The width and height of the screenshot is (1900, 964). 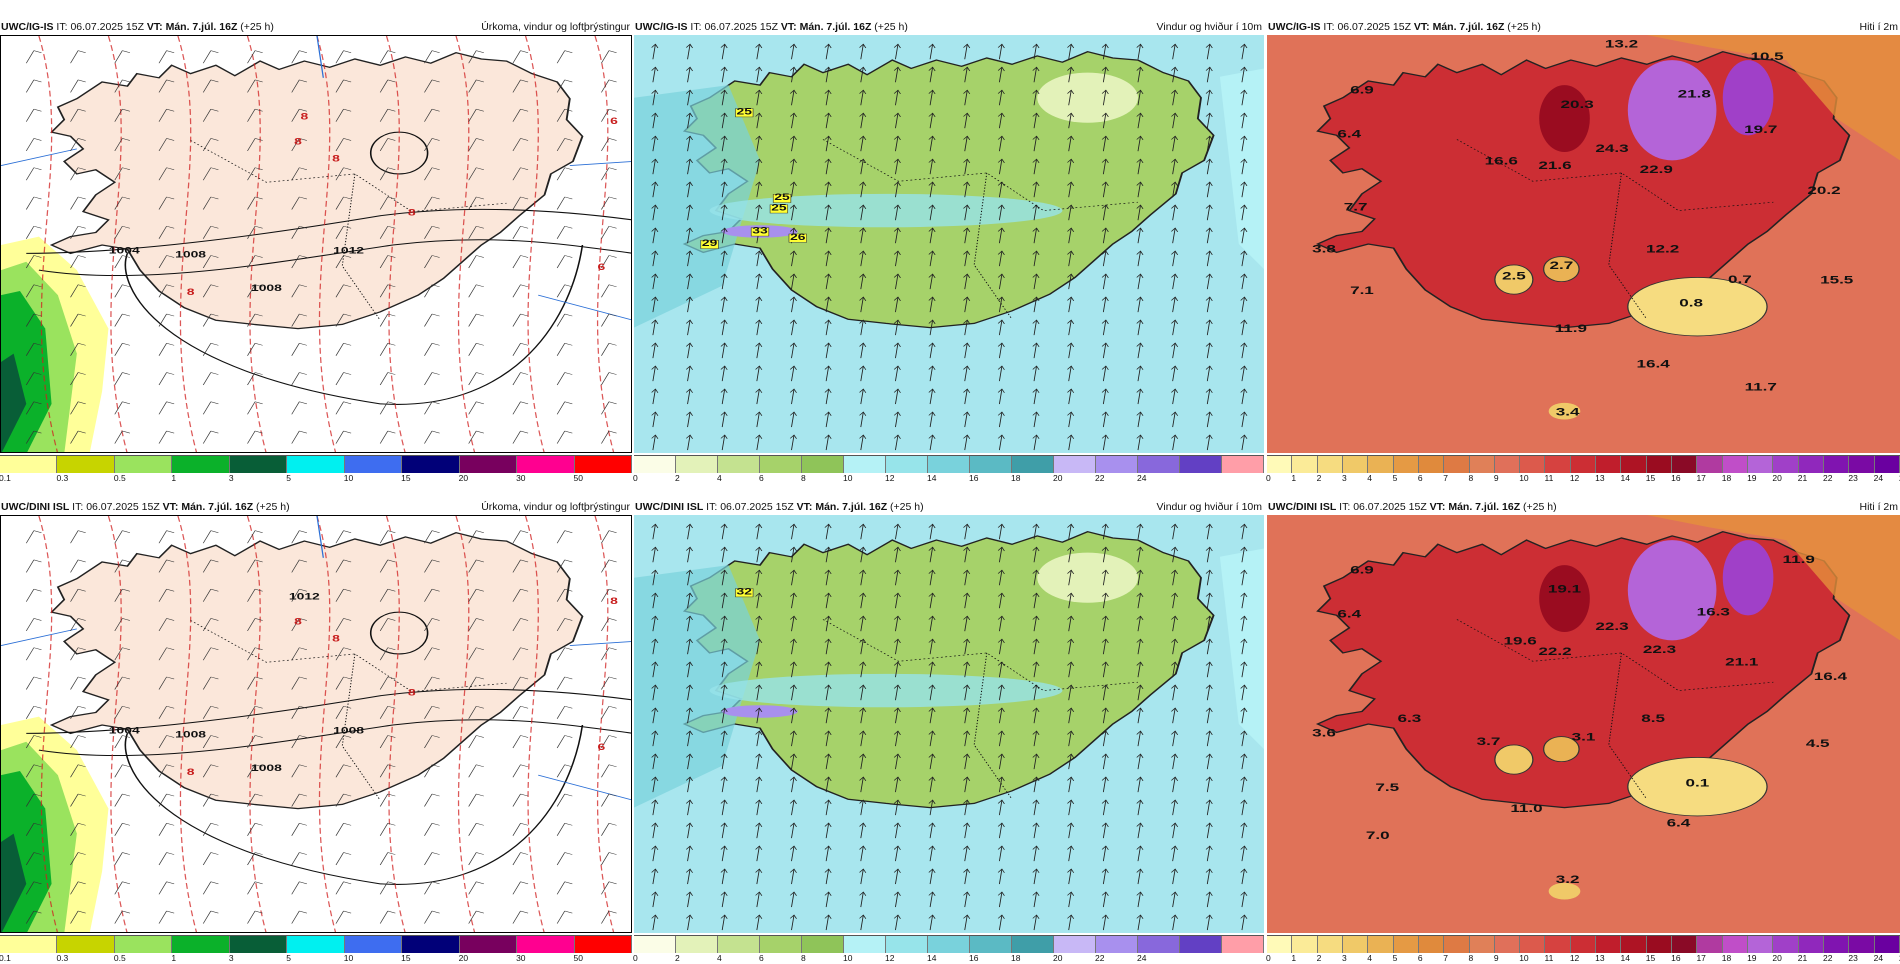 What do you see at coordinates (1830, 677) in the screenshot?
I see `svg-text: 16.4` at bounding box center [1830, 677].